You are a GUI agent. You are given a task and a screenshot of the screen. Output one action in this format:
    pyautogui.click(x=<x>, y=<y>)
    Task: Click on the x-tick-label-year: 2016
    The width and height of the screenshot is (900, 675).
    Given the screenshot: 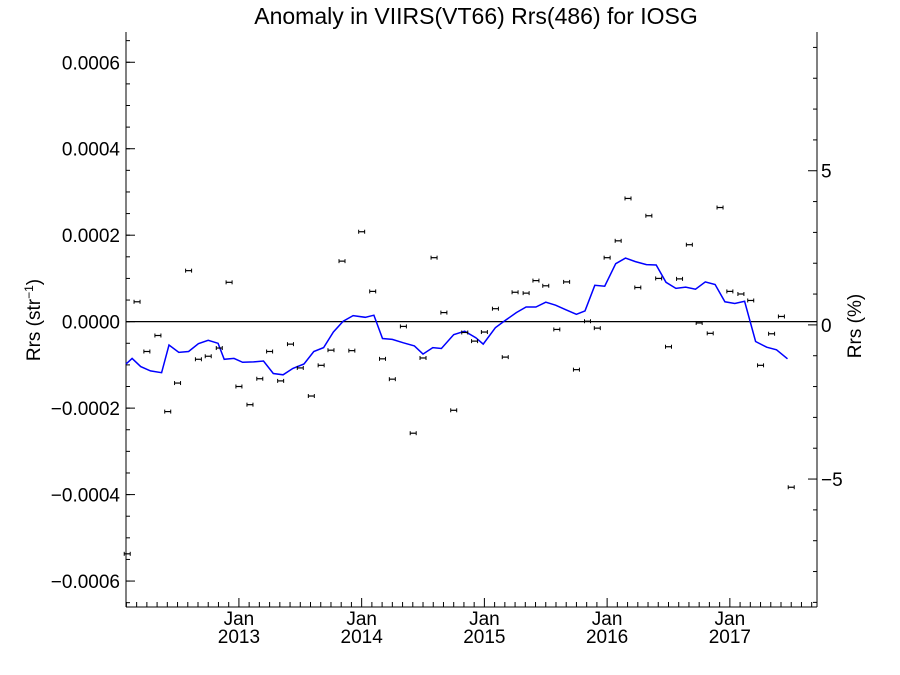 What is the action you would take?
    pyautogui.click(x=607, y=637)
    